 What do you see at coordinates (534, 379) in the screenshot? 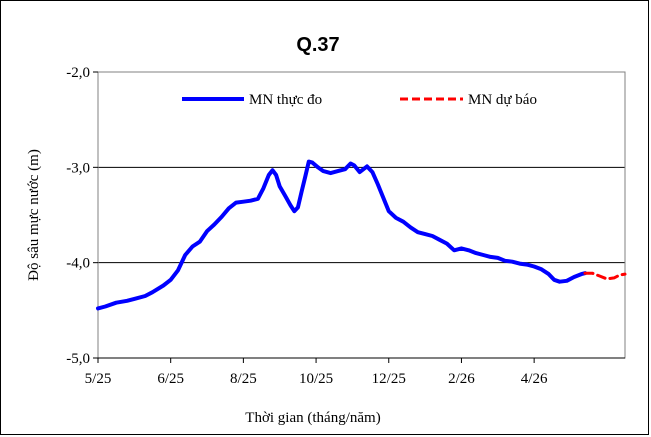
I see `x-tick-label: 4/26` at bounding box center [534, 379].